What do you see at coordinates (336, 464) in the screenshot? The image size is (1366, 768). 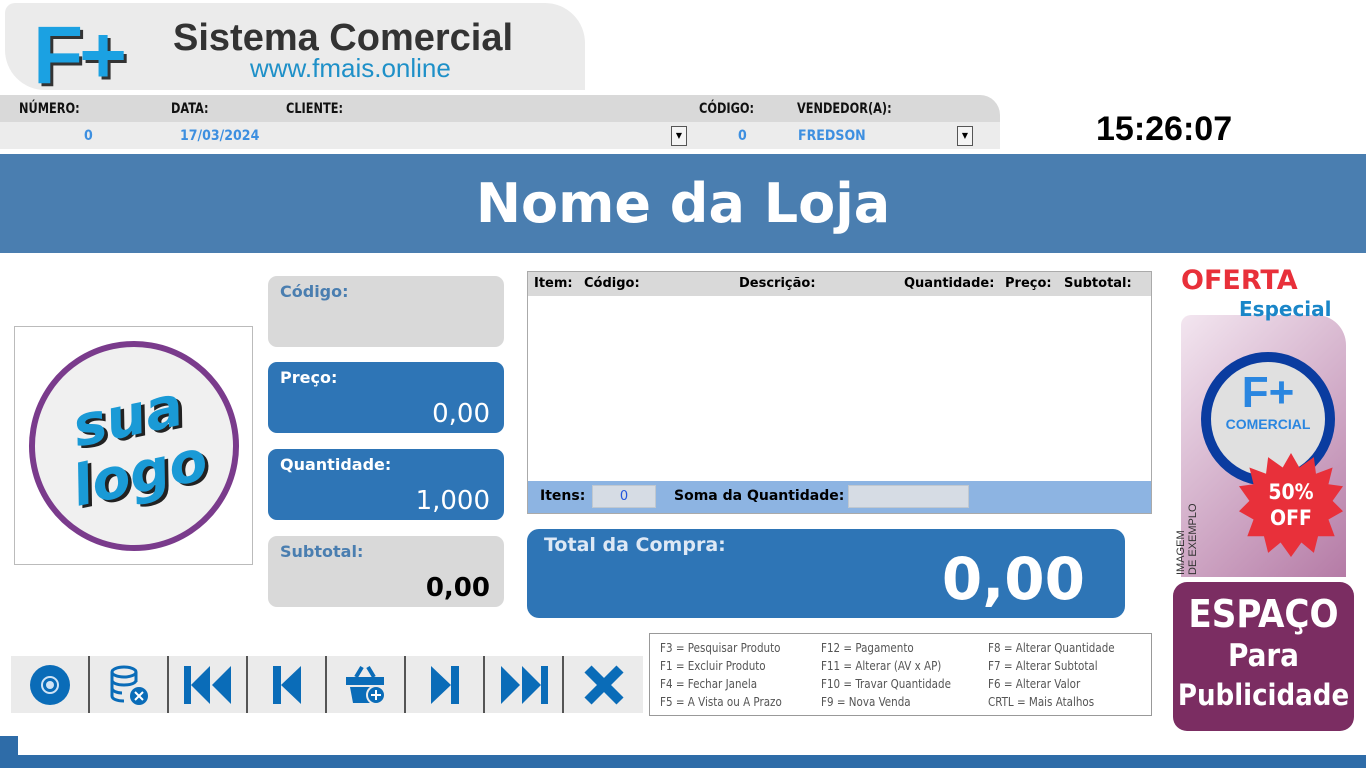 I see `quantidade-field-label: Quantidade:` at bounding box center [336, 464].